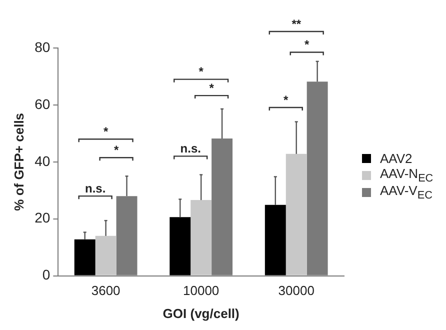 This screenshot has height=330, width=446. I want to click on legend-label: AAV2, so click(396, 158).